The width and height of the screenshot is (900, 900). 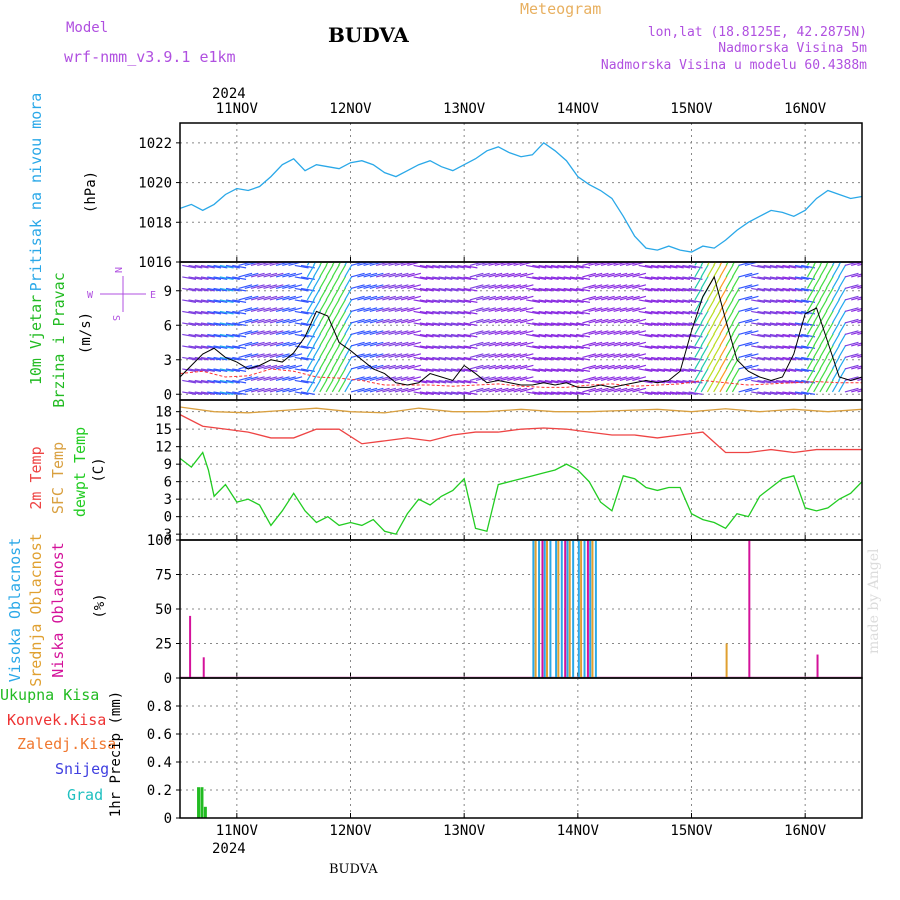 I want to click on series-line, so click(x=521, y=410).